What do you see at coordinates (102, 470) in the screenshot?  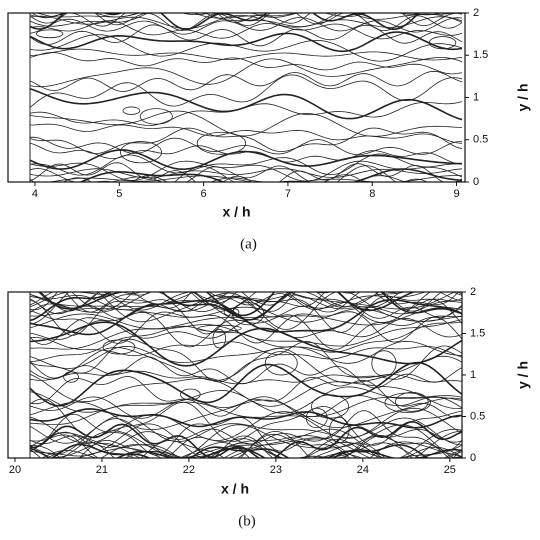 I see `x-tick-label: 21` at bounding box center [102, 470].